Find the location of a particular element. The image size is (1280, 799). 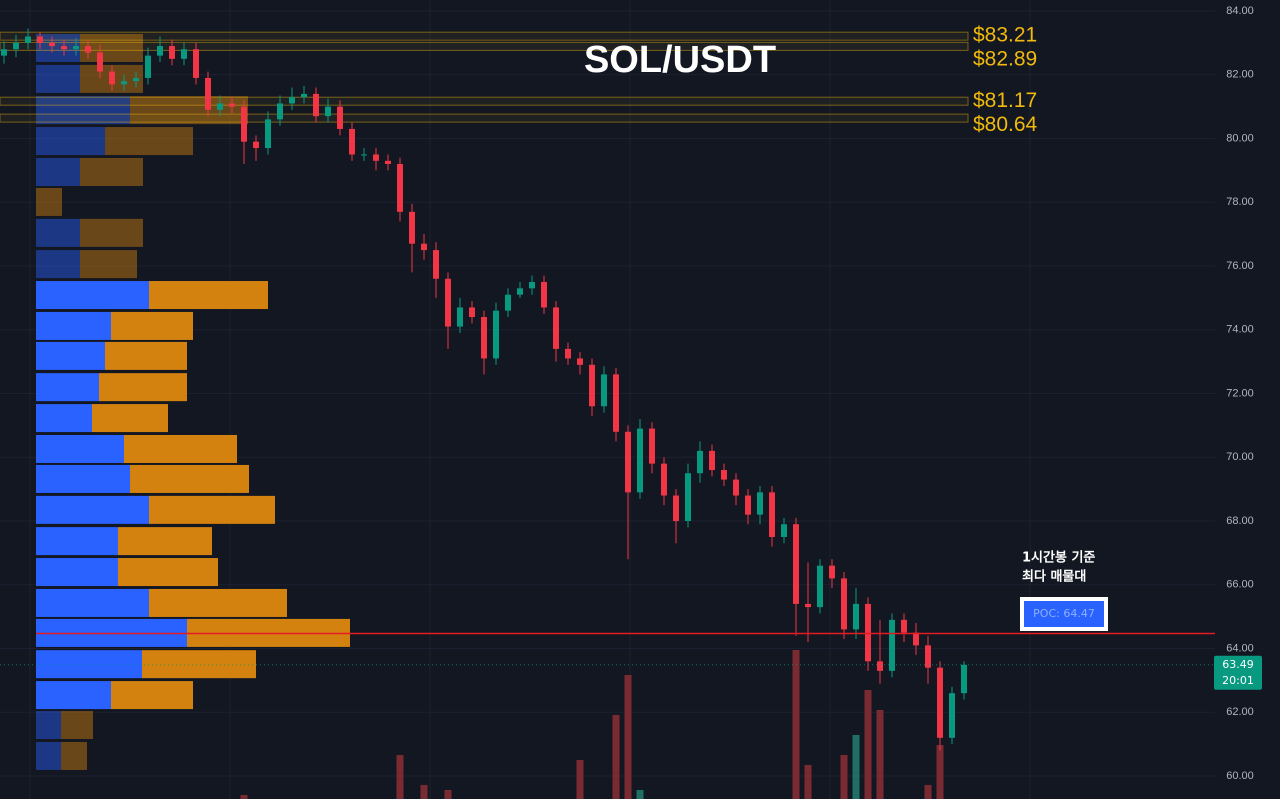

y-tick-label: 78.00 is located at coordinates (1240, 202).